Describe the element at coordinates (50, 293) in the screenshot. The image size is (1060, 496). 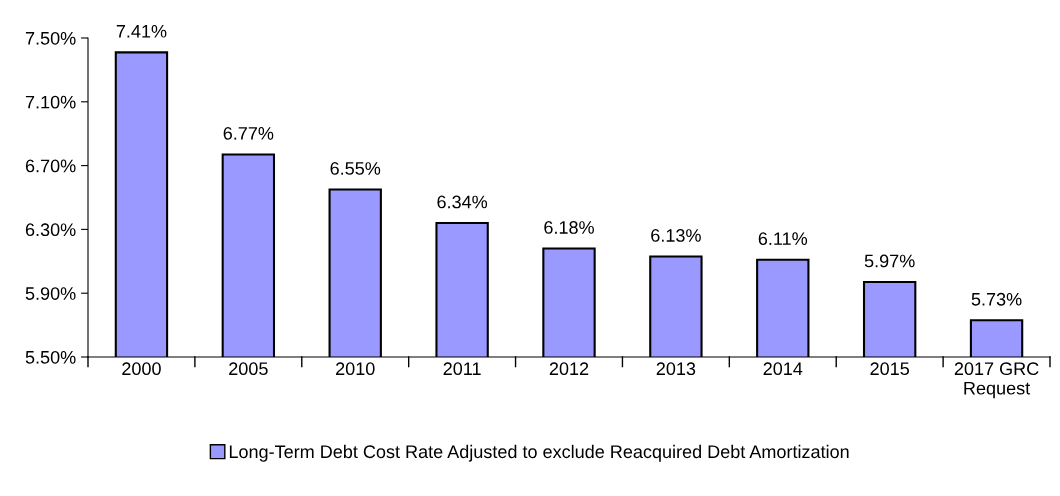
I see `y-tick-label: 5.90%` at that location.